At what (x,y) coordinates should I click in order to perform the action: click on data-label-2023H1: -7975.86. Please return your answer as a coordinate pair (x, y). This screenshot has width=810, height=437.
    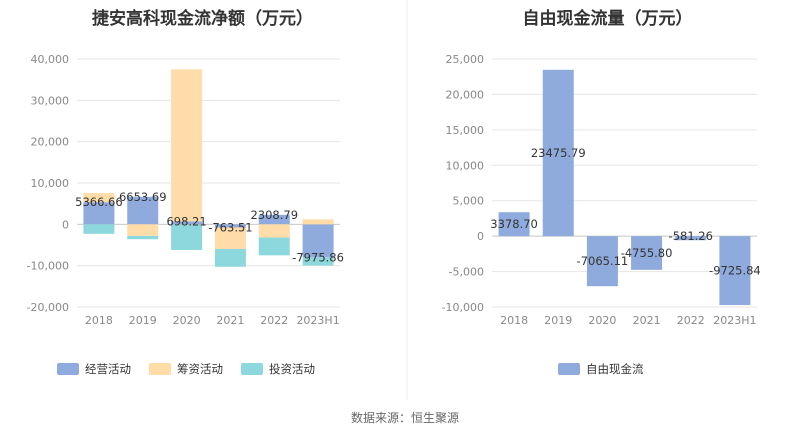
    Looking at the image, I should click on (318, 257).